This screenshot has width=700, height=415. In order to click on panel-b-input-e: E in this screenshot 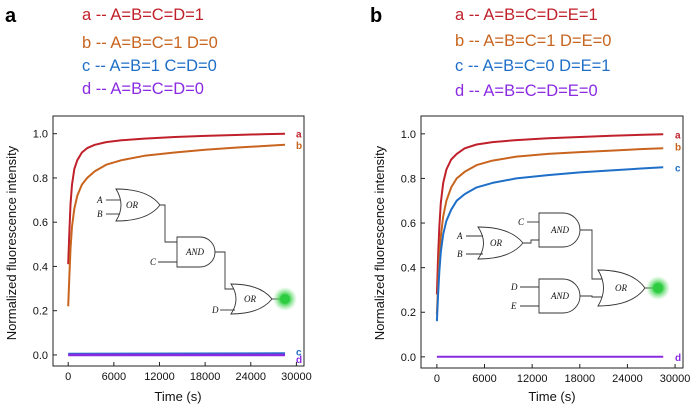, I will do `click(513, 306)`.